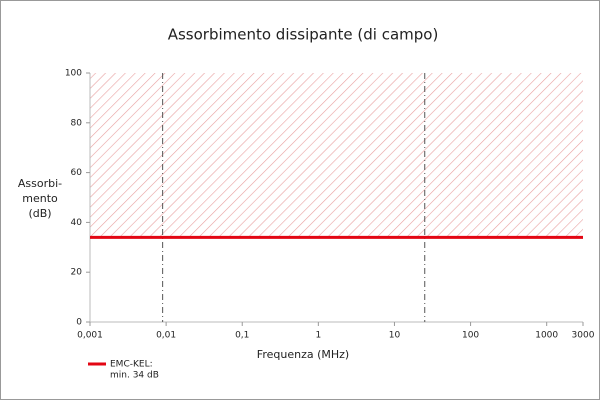  What do you see at coordinates (77, 123) in the screenshot?
I see `y-tick-label: 80` at bounding box center [77, 123].